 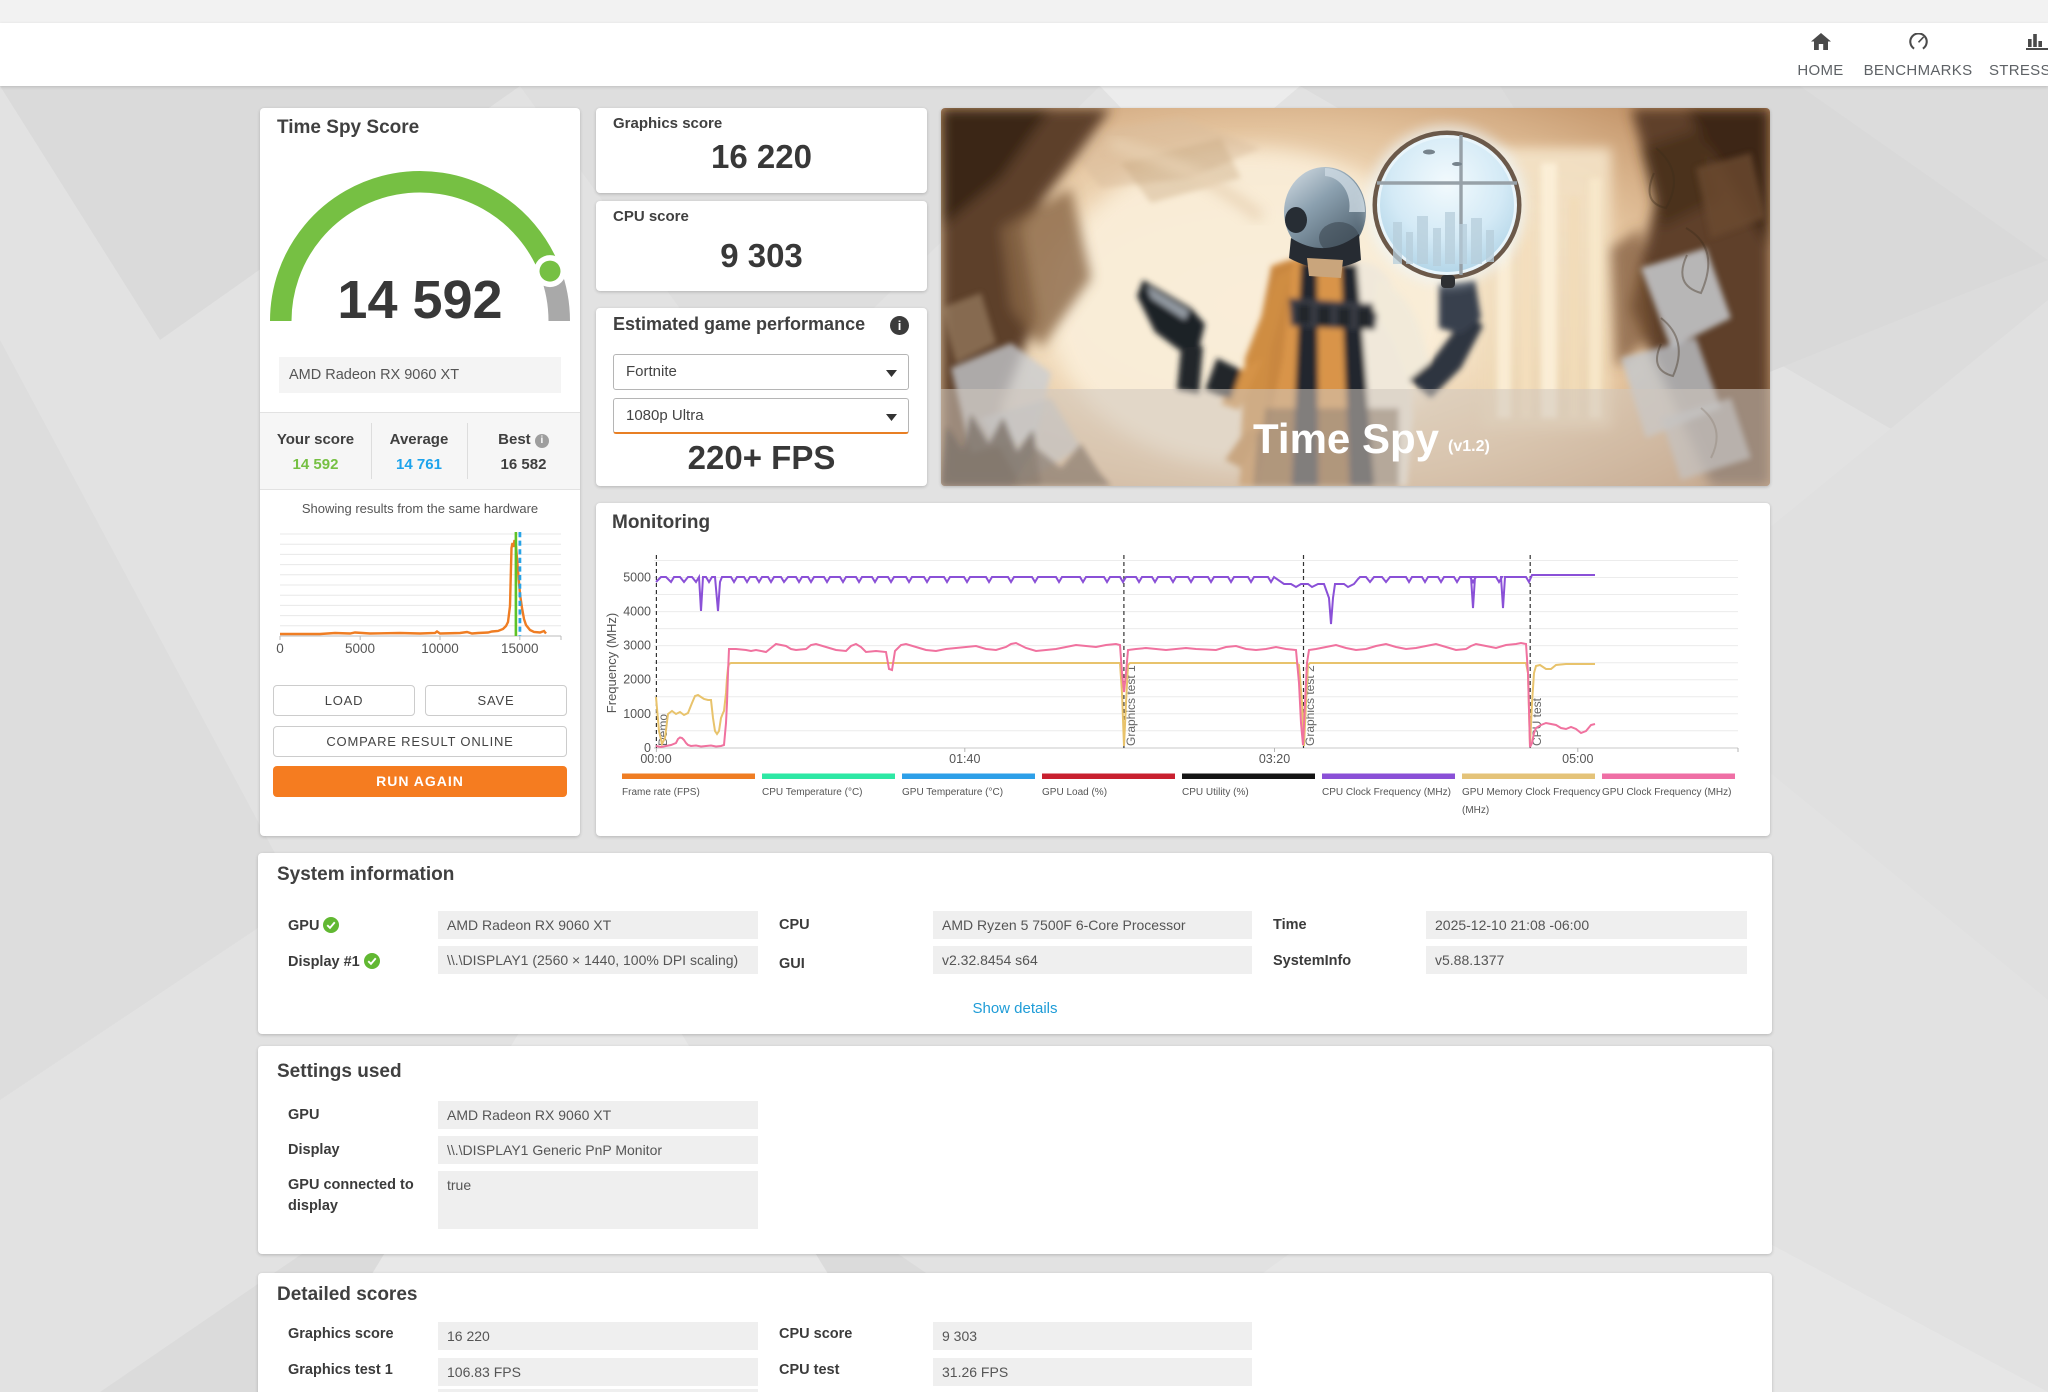 What do you see at coordinates (637, 680) in the screenshot?
I see `svg-text: 2000` at bounding box center [637, 680].